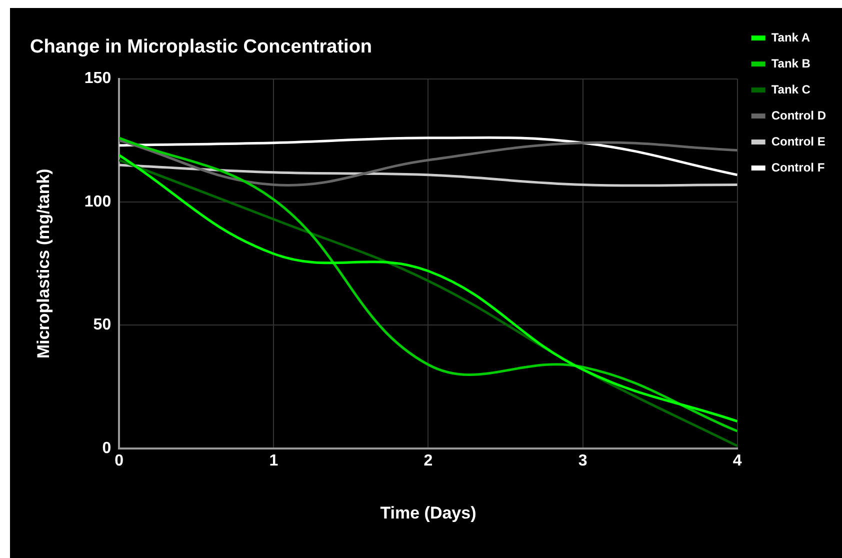 The image size is (842, 558). Describe the element at coordinates (102, 325) in the screenshot. I see `y-tick-label: 50` at that location.